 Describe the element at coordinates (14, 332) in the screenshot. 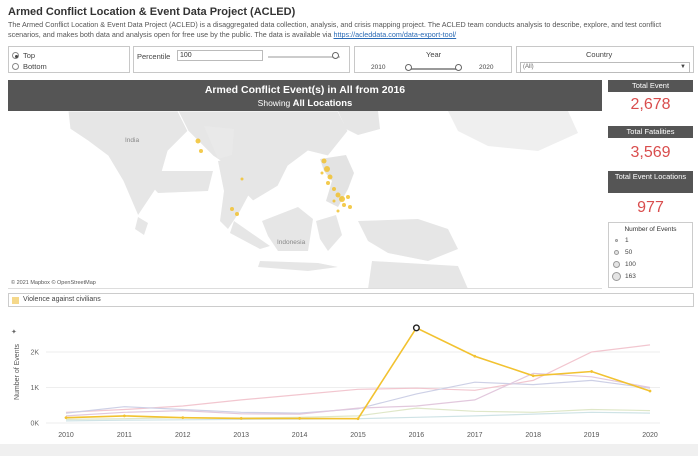

I see `pin-icon: ✦` at that location.